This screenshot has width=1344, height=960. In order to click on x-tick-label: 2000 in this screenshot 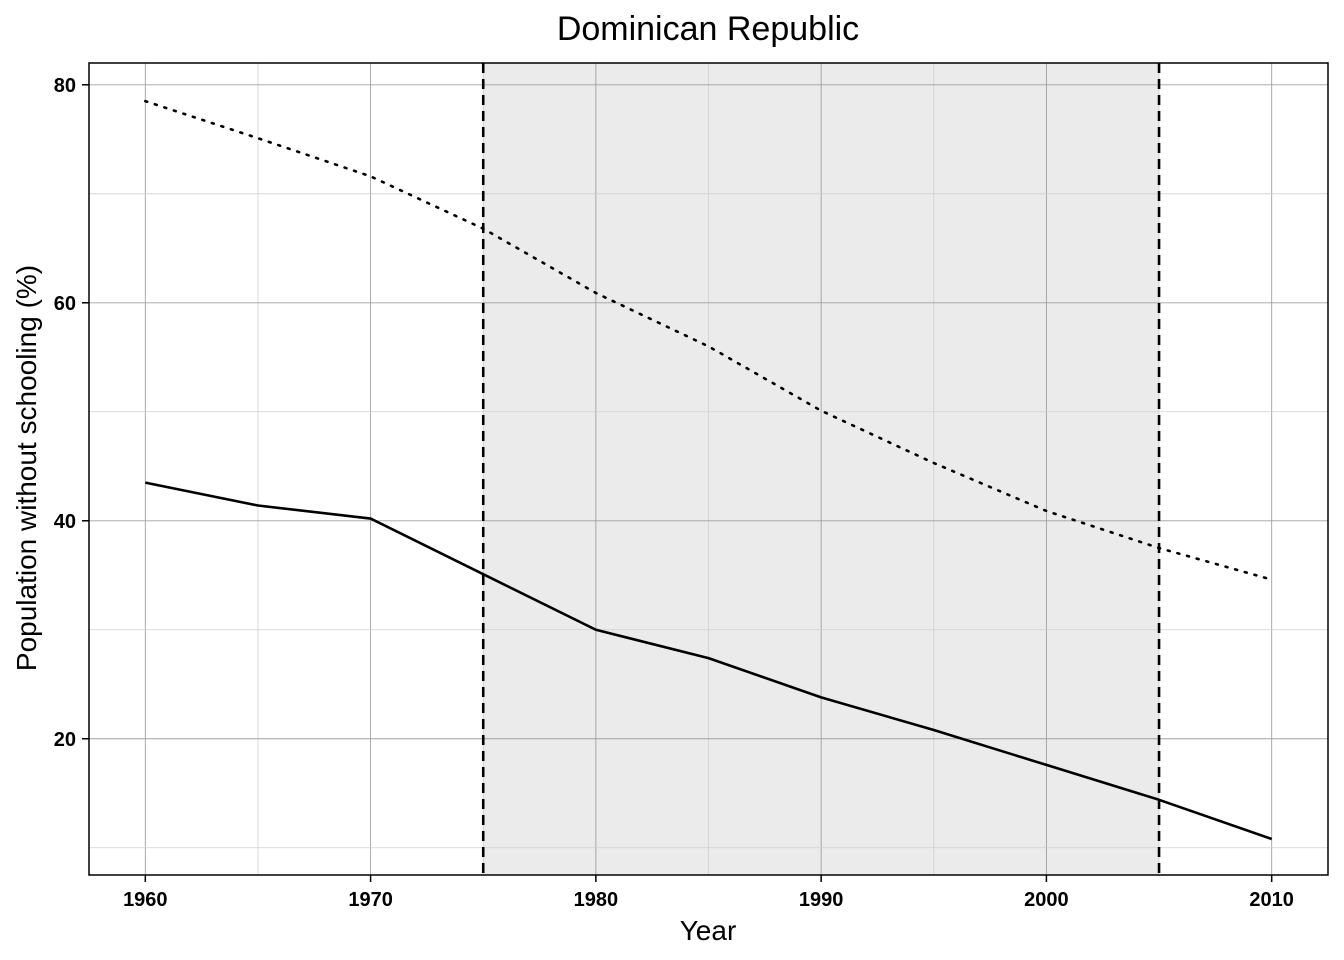, I will do `click(1046, 900)`.